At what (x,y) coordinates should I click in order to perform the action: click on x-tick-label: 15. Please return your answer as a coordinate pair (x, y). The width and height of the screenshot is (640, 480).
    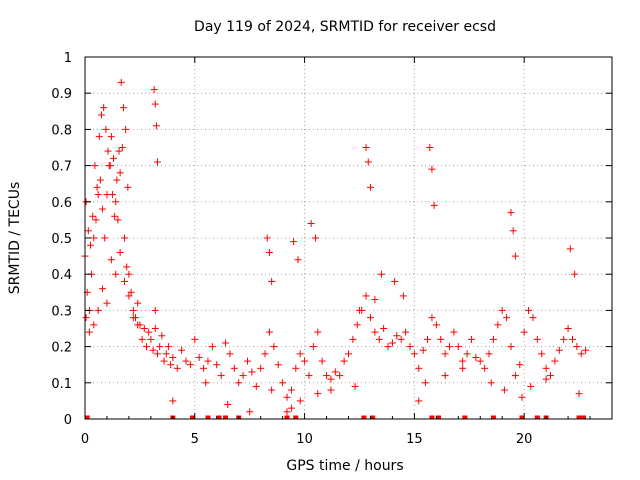
    Looking at the image, I should click on (414, 439).